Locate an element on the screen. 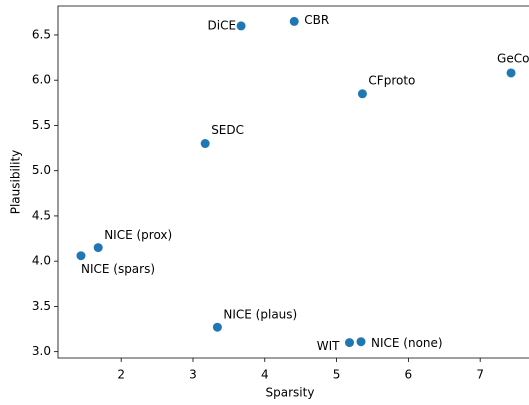 The image size is (529, 405). y-tick-label: 3.5 is located at coordinates (41, 306).